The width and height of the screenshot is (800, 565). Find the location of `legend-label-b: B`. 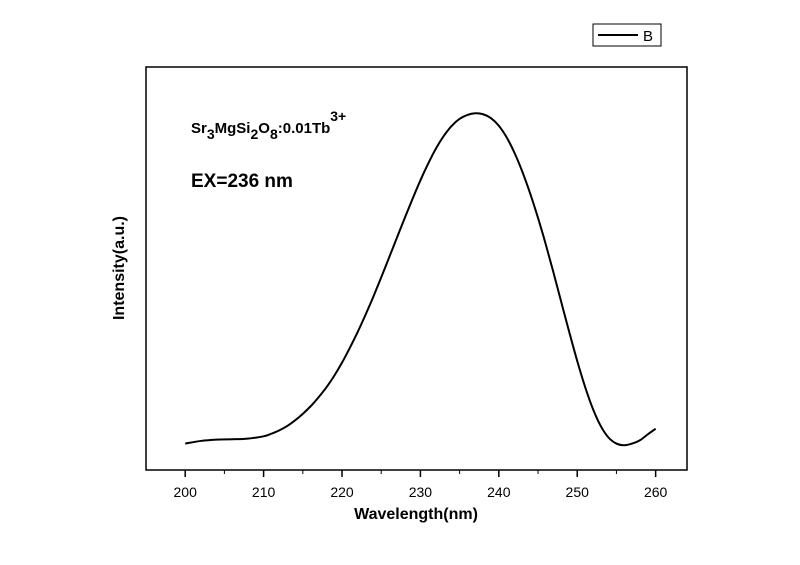

legend-label-b: B is located at coordinates (648, 36).